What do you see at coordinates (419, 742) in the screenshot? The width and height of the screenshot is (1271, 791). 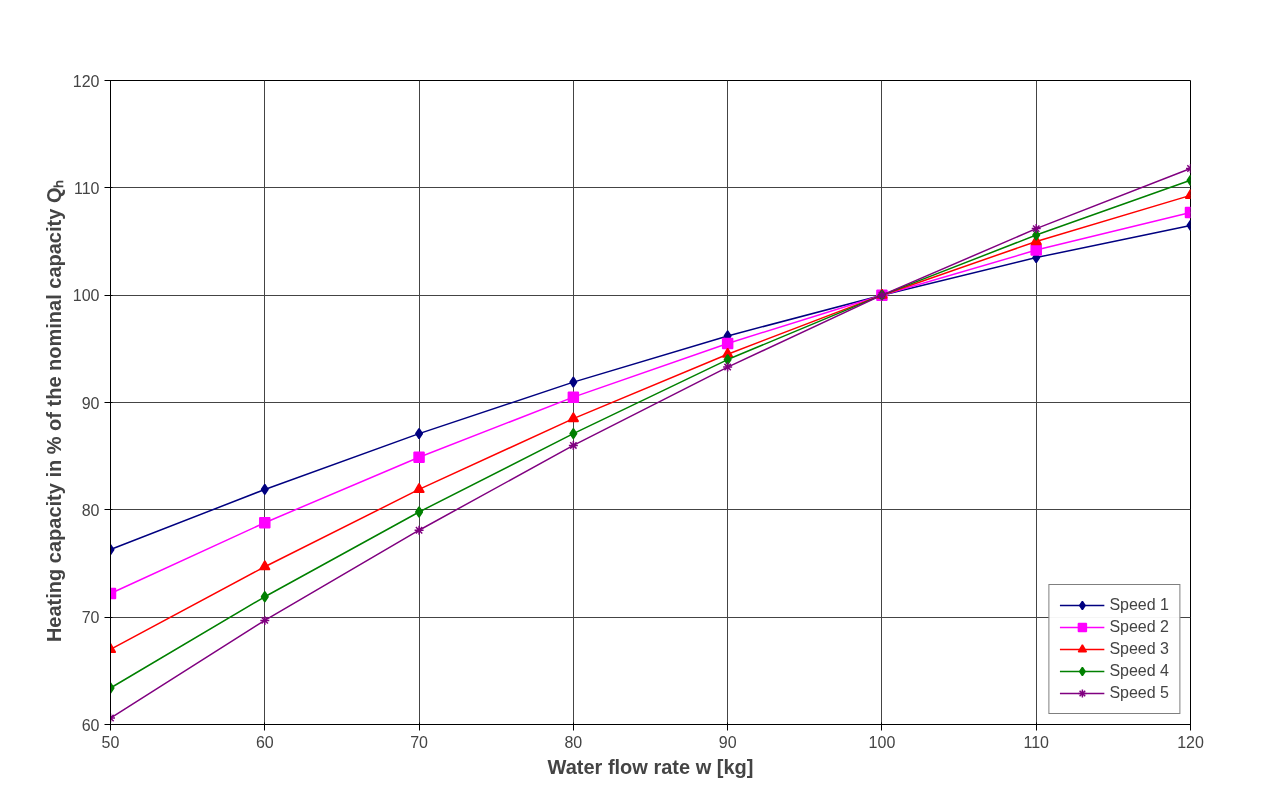 I see `x-tick-label: 70` at bounding box center [419, 742].